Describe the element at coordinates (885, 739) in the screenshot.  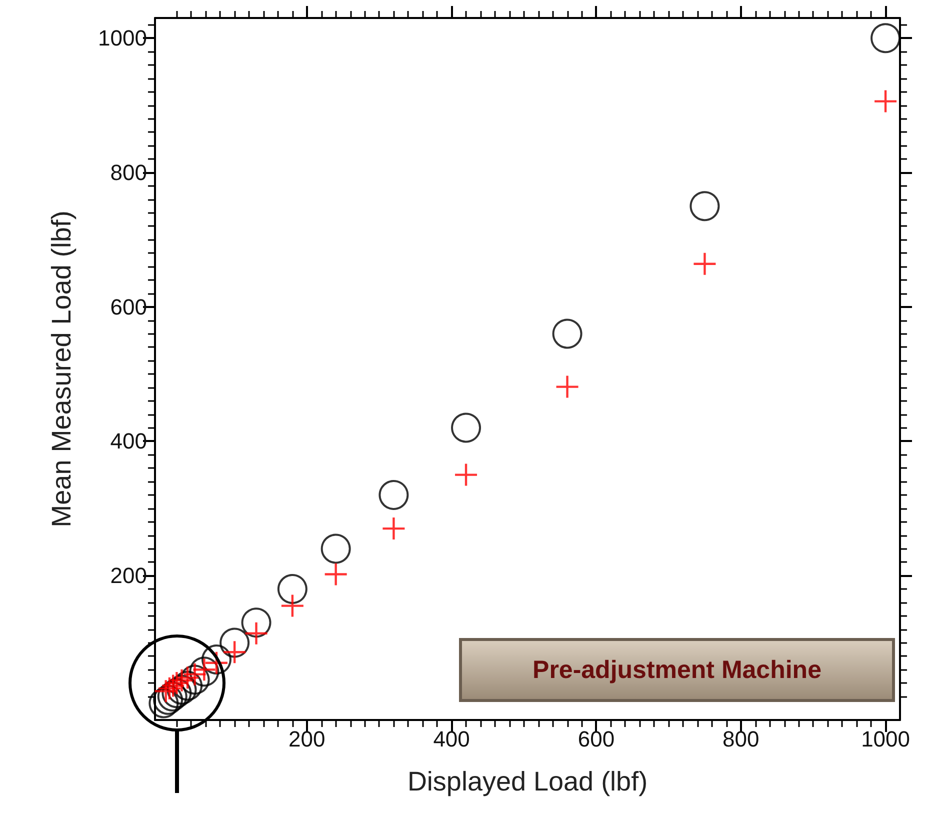
I see `x-tick-label: 1000` at that location.